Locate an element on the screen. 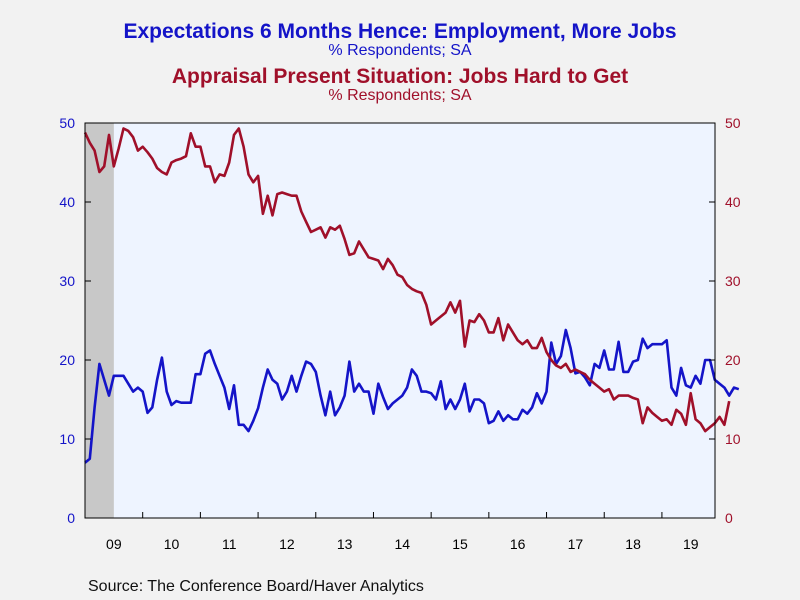 This screenshot has width=800, height=600. y-right-tick-label: 50 is located at coordinates (733, 123).